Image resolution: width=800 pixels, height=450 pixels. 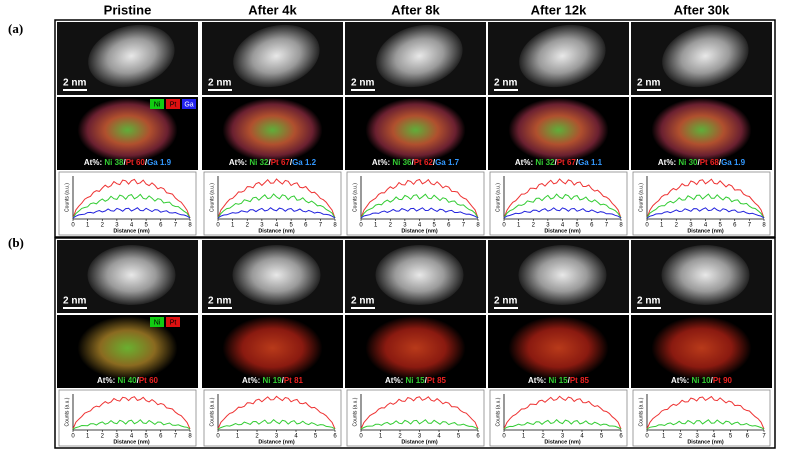 I want to click on composition-part: Pt 62, so click(x=424, y=162).